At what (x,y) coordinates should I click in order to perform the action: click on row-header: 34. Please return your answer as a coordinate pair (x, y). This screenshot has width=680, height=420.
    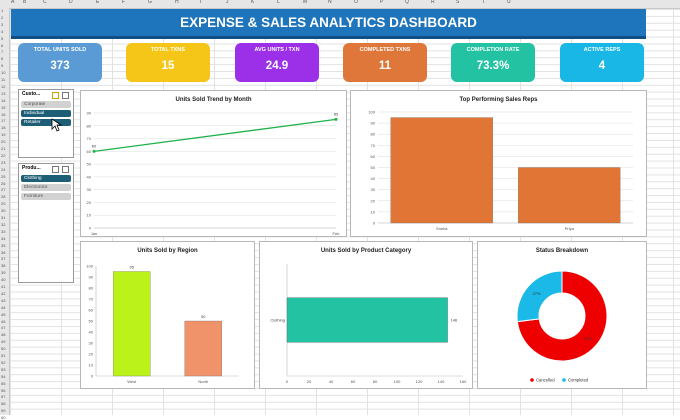
    Looking at the image, I should click on (3, 238).